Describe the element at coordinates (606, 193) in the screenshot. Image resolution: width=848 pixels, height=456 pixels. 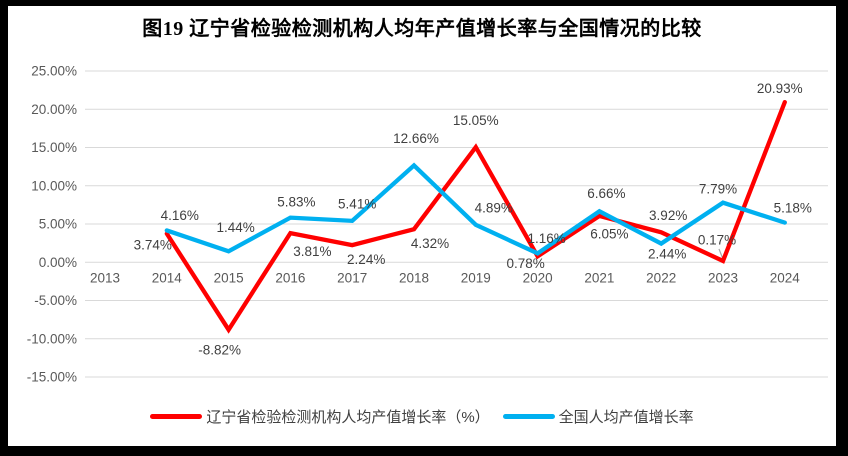
I see `data-label: 6.66%` at that location.